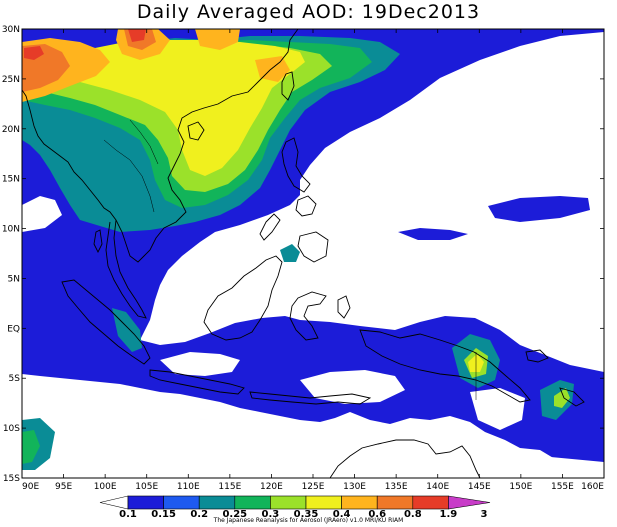  Describe the element at coordinates (11, 30) in the screenshot. I see `lat-tick-label: 30N` at that location.